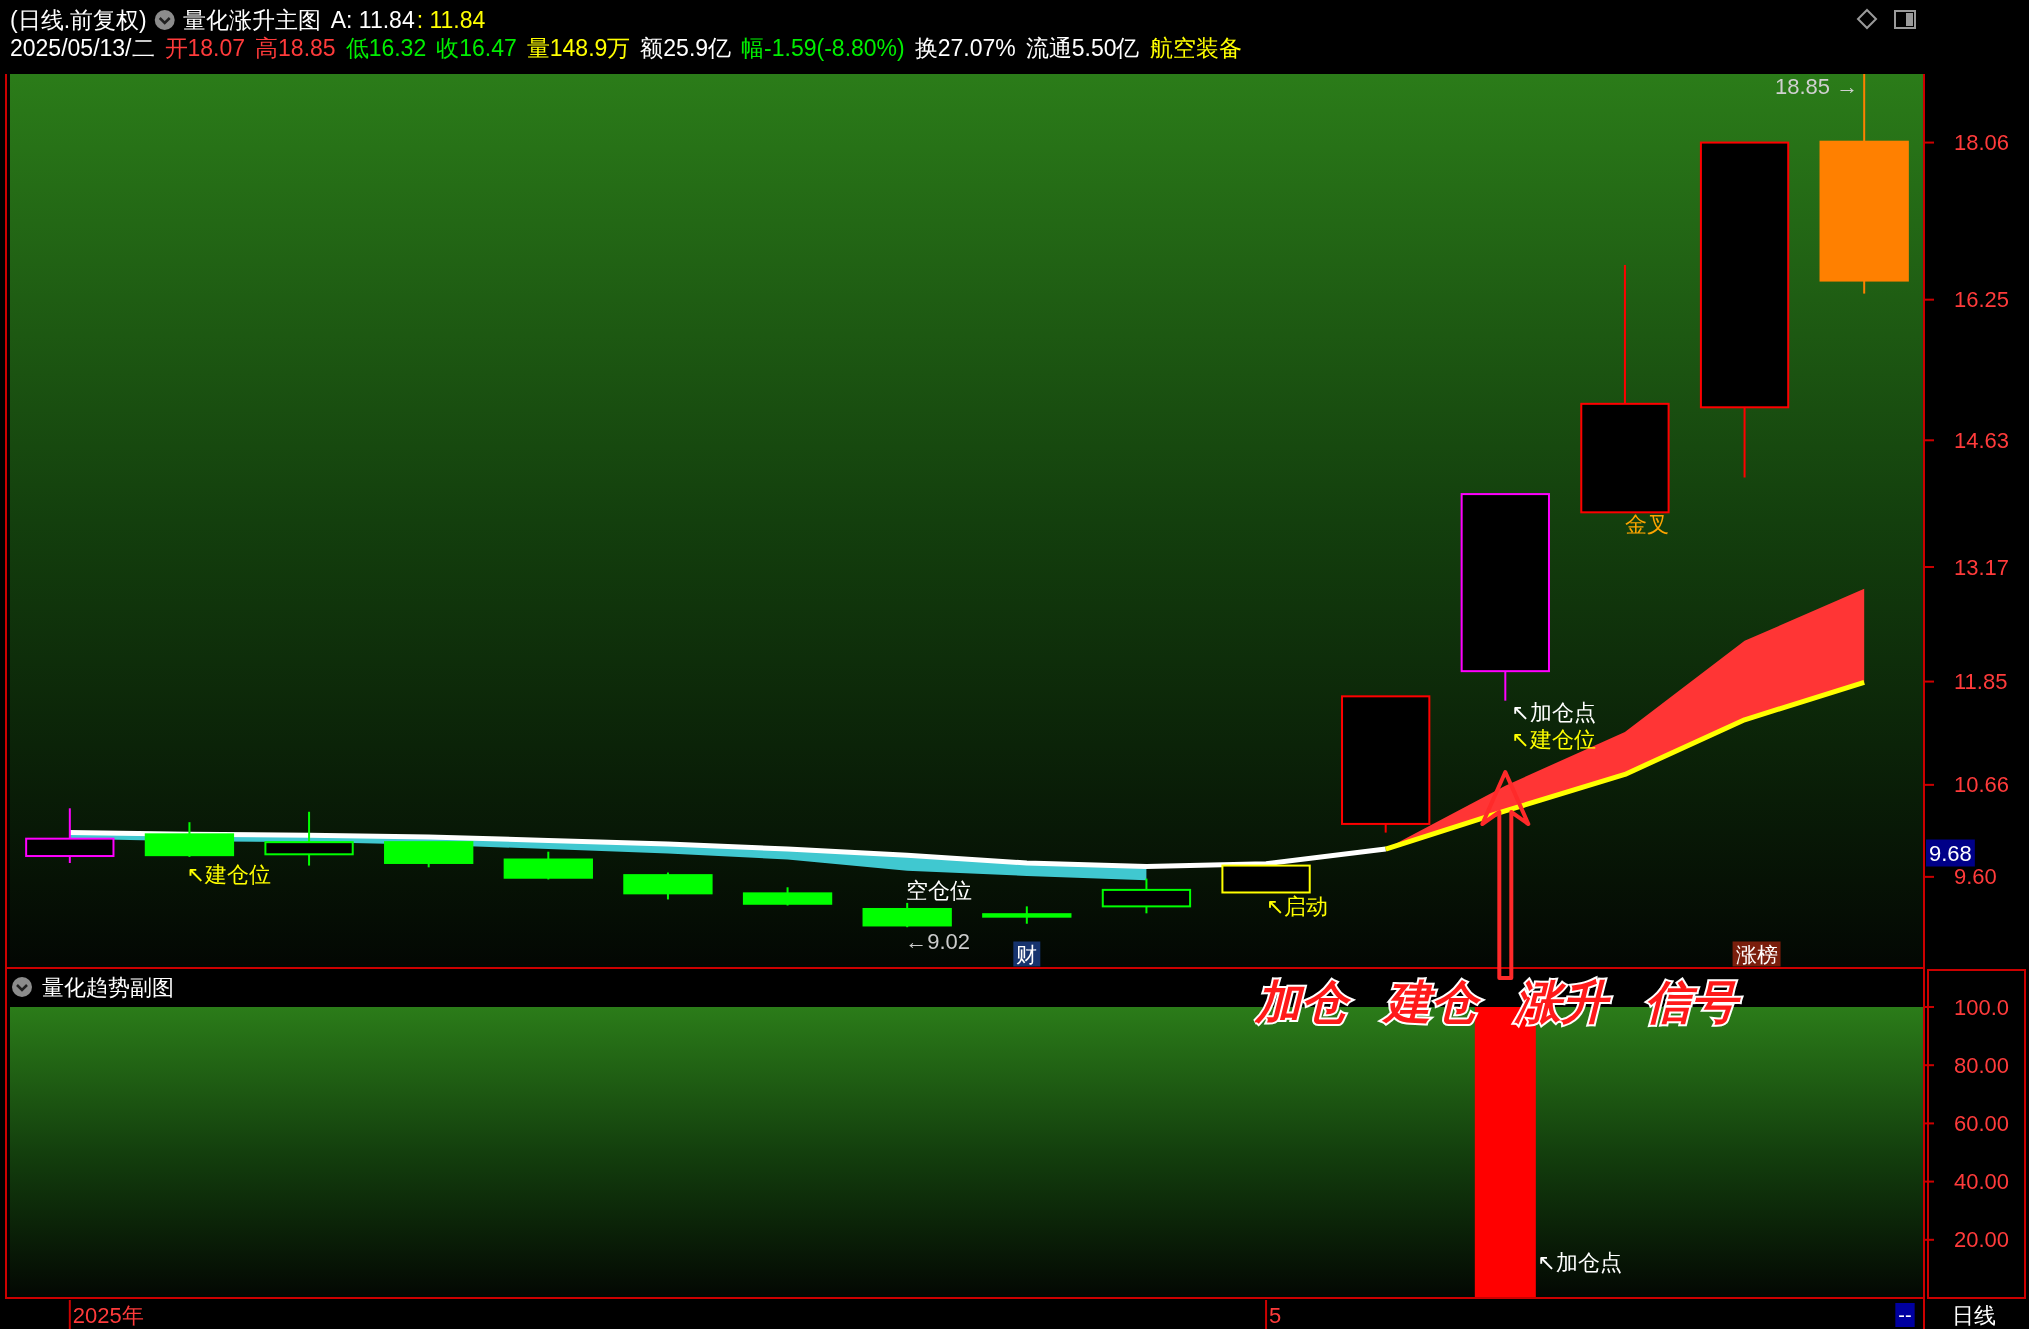 Image resolution: width=2029 pixels, height=1329 pixels. What do you see at coordinates (1981, 682) in the screenshot?
I see `y-tick-label: 11.85` at bounding box center [1981, 682].